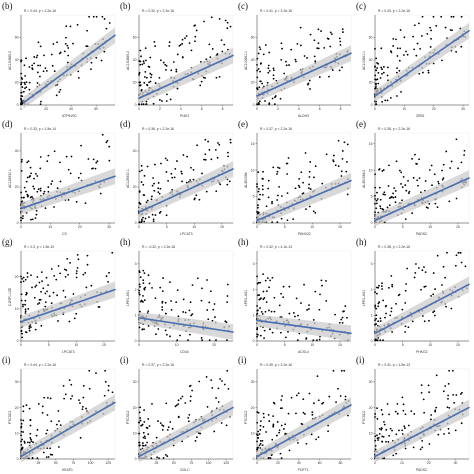 Image resolution: width=474 pixels, height=474 pixels. Describe the element at coordinates (186, 234) in the screenshot. I see `x-axis-label: LPCAT3` at that location.